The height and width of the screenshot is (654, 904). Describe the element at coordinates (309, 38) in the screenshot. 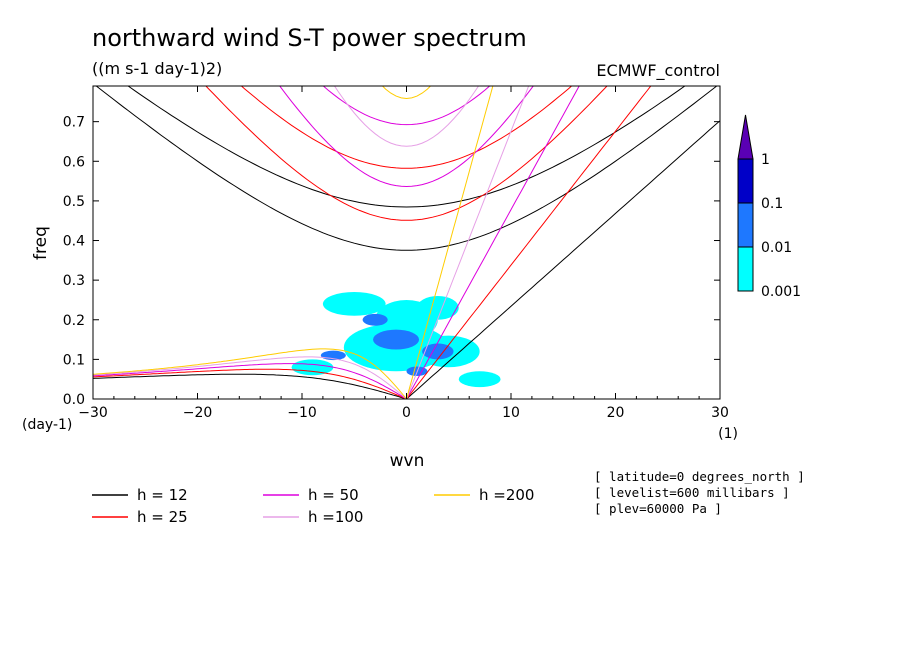

I see `chart-title: northward wind S-T power spectrum` at that location.